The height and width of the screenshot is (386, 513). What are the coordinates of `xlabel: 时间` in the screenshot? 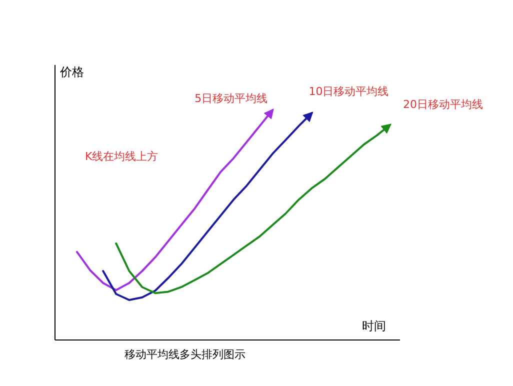 It's located at (374, 326).